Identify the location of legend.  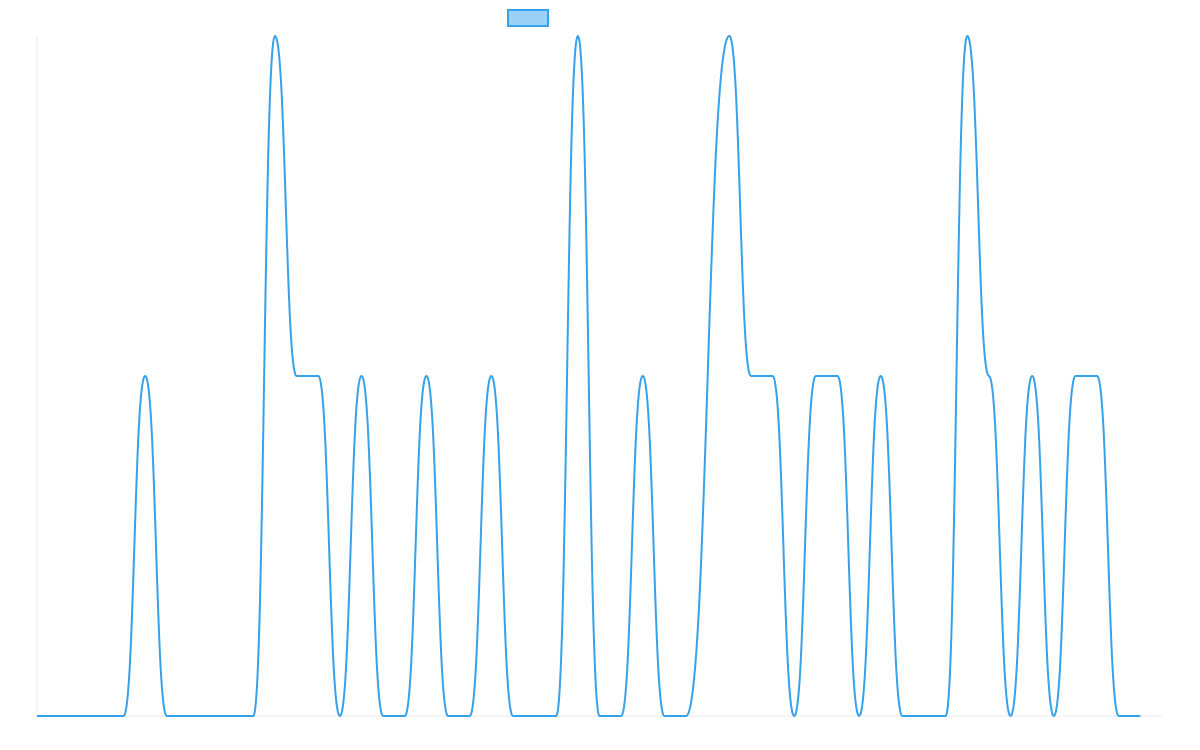
(528, 18).